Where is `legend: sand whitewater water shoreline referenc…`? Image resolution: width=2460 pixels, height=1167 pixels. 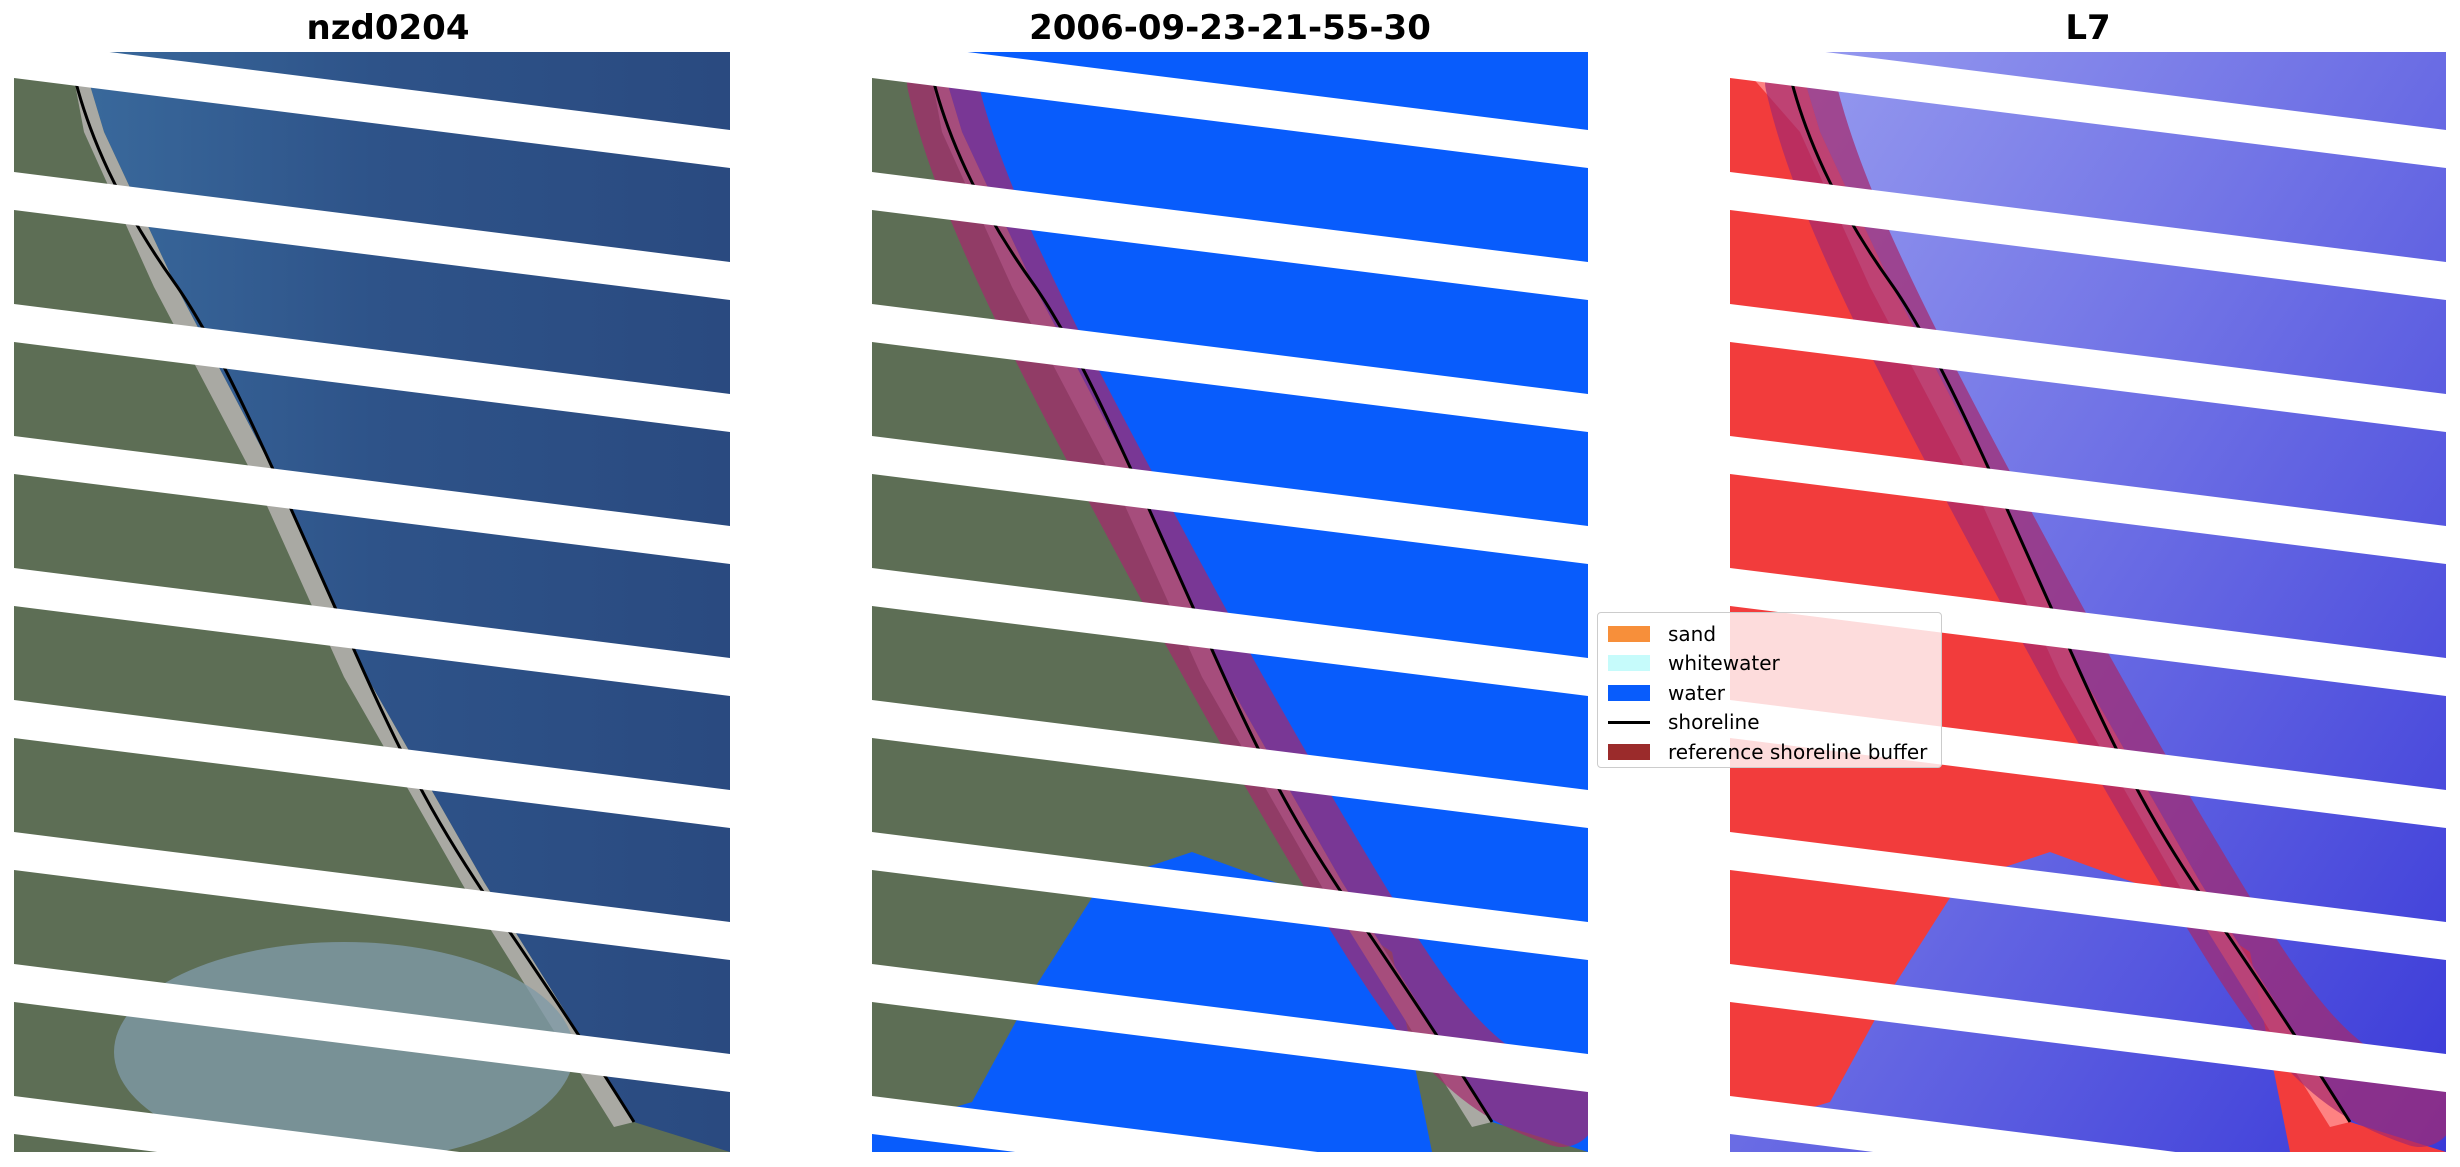
legend: sand whitewater water shoreline referenc… is located at coordinates (1769, 690).